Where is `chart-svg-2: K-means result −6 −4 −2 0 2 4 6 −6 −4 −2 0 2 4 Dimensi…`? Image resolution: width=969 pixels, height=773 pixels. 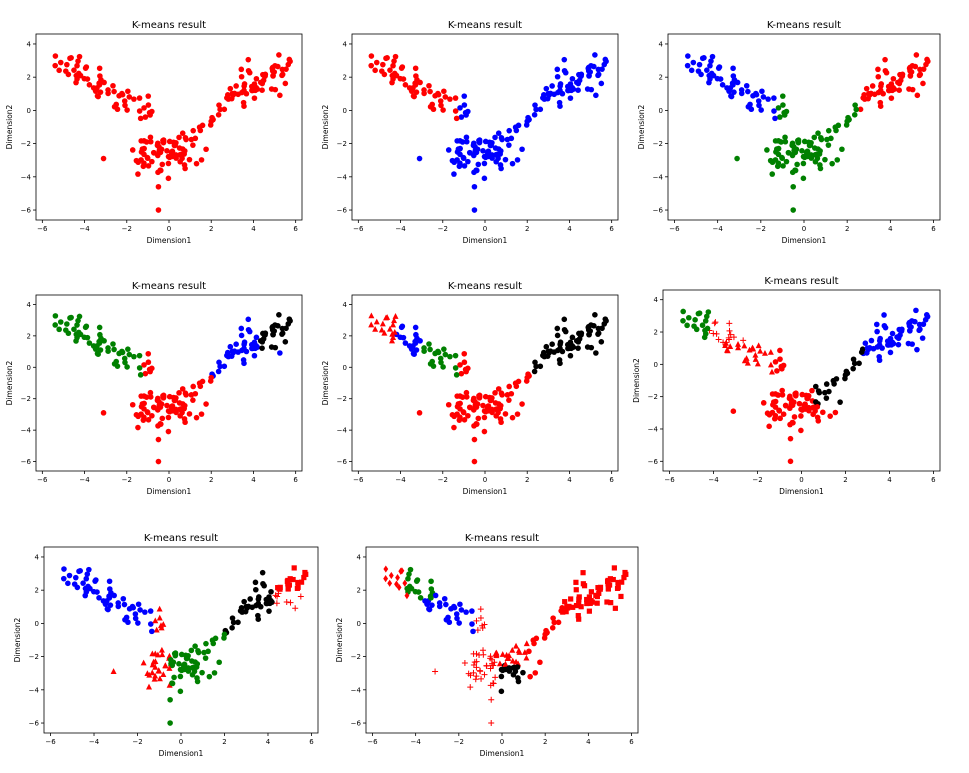
chart-svg-2: K-means result −6 −4 −2 0 2 4 6 −6 −4 −2 0 2 4 Dimensi… is located at coordinates (470, 132).